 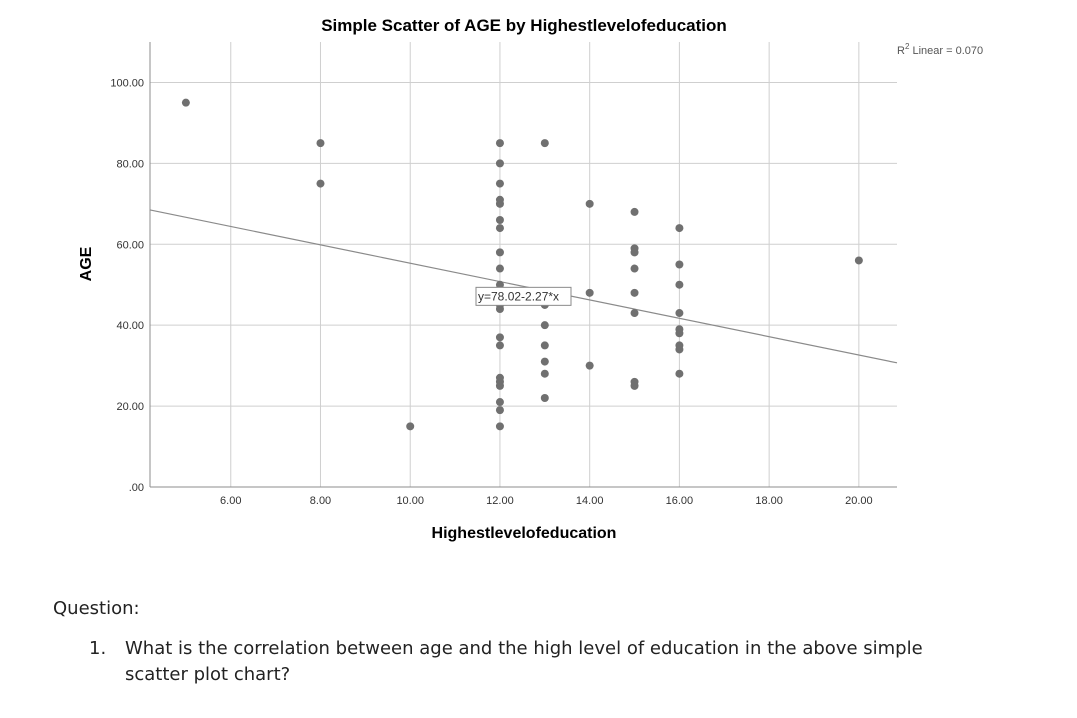 I want to click on y-tick-label: 100.00, so click(x=127, y=83).